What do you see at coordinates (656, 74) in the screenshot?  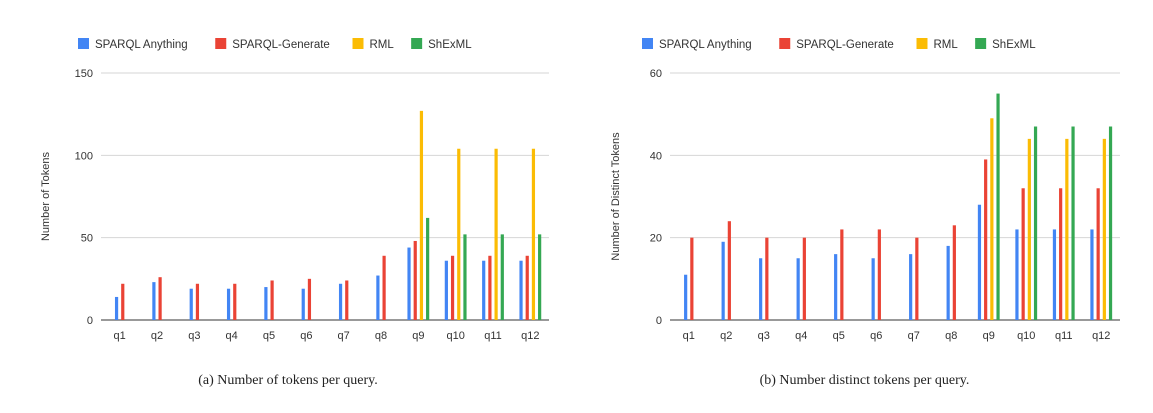 I see `y-tick-label: 60` at bounding box center [656, 74].